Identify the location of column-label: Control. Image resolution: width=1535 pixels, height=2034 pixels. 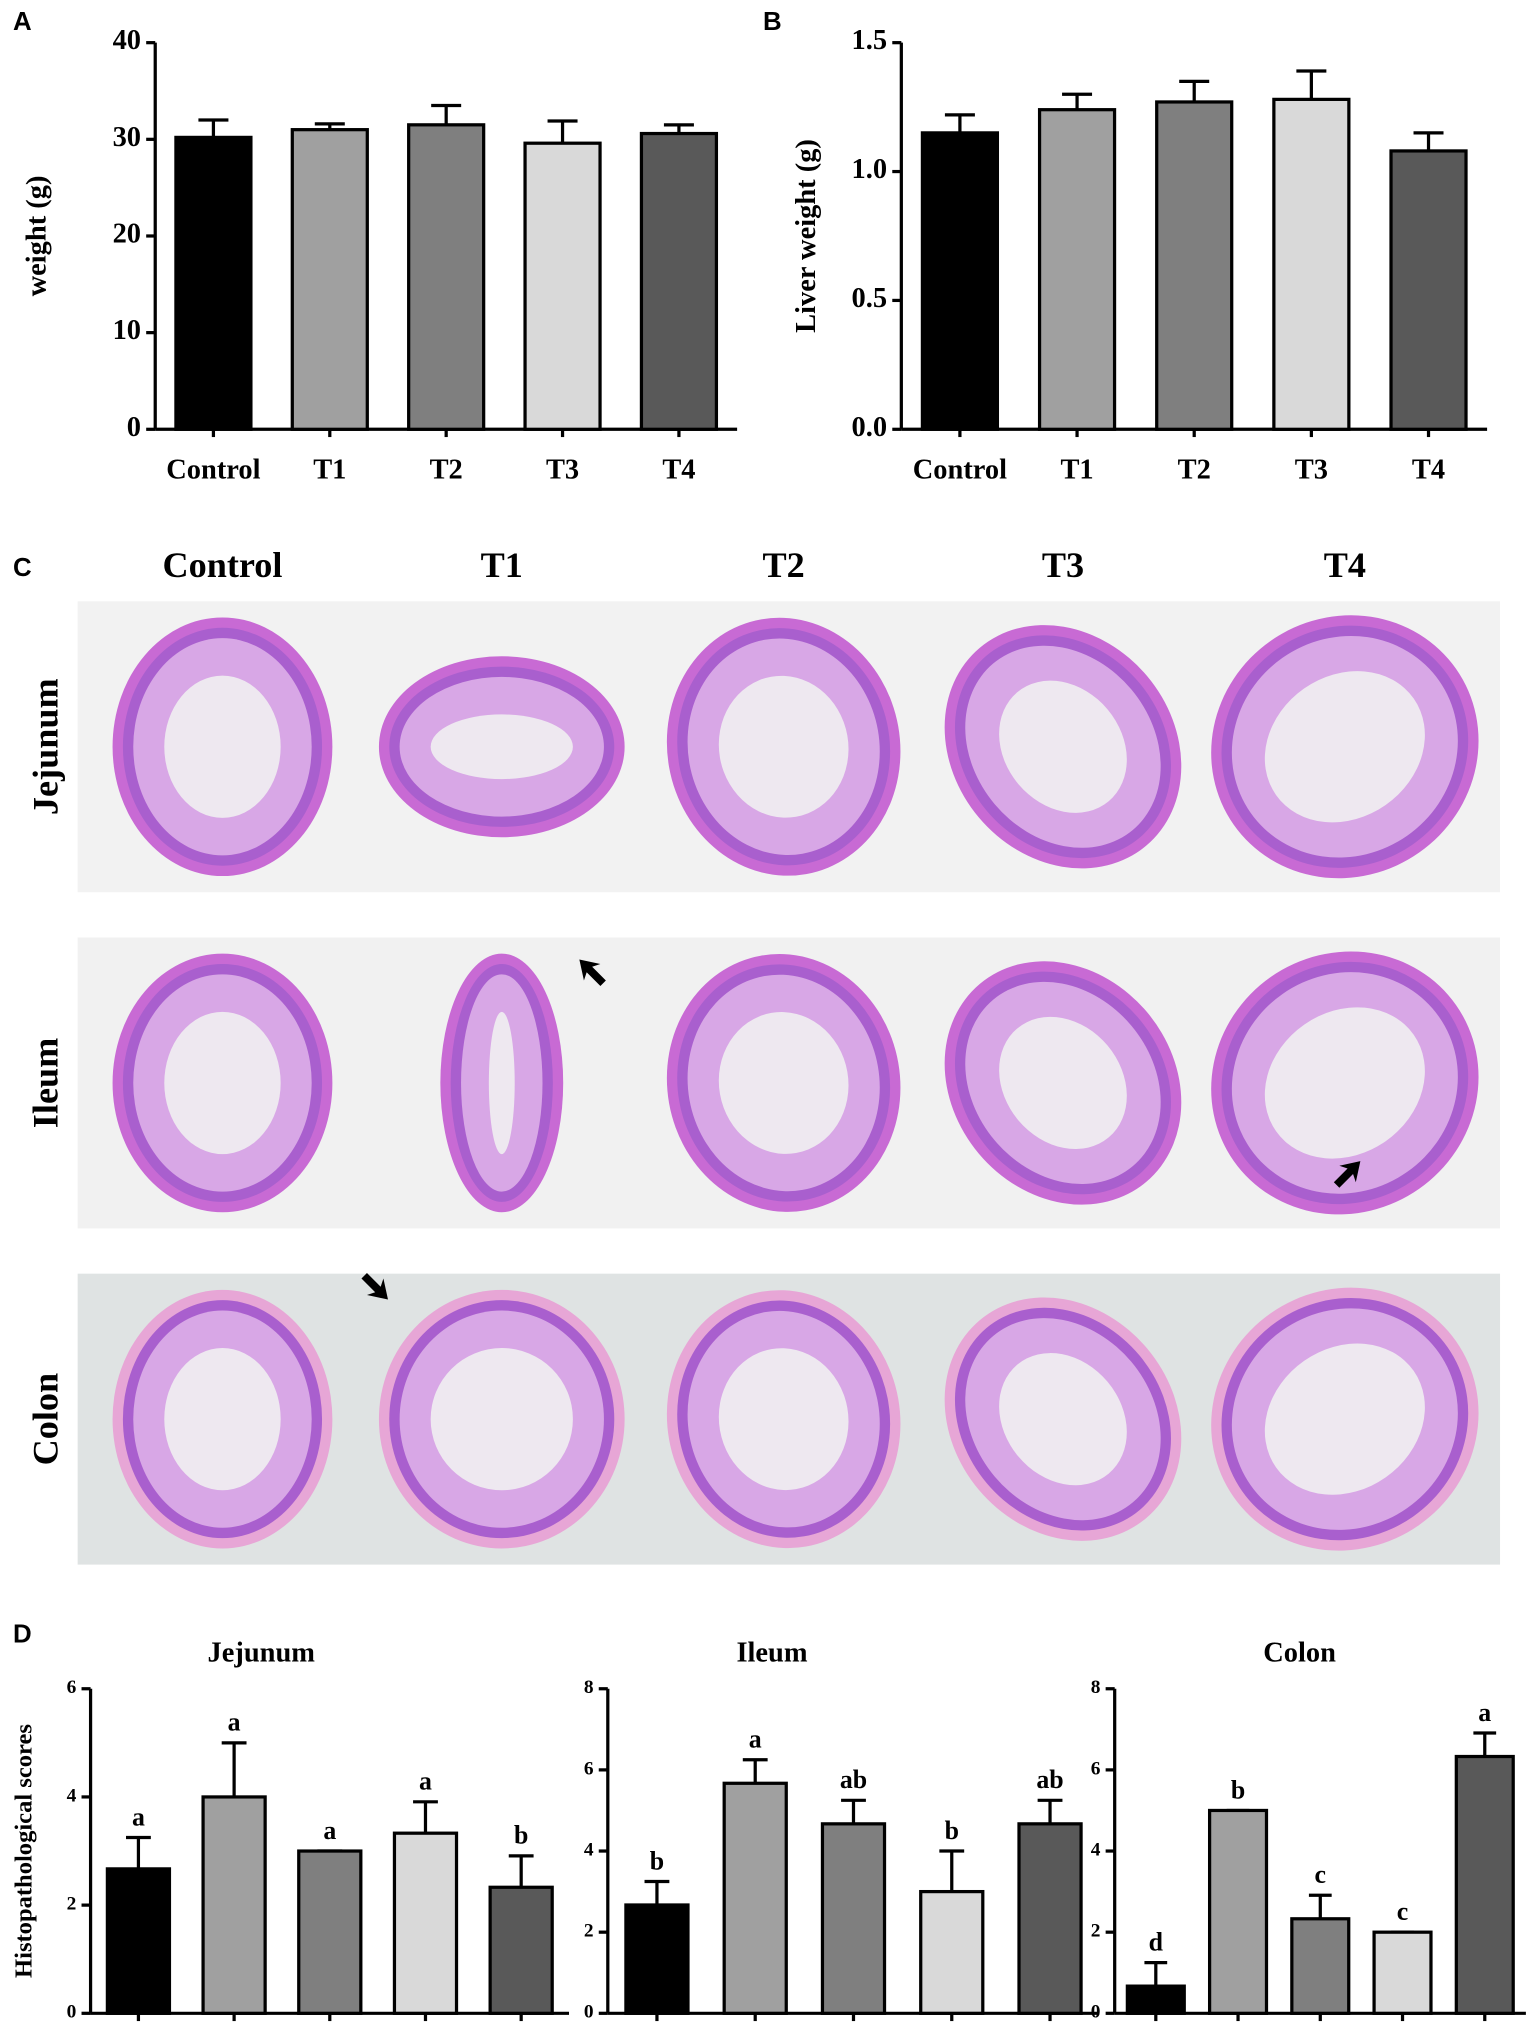
(222, 565).